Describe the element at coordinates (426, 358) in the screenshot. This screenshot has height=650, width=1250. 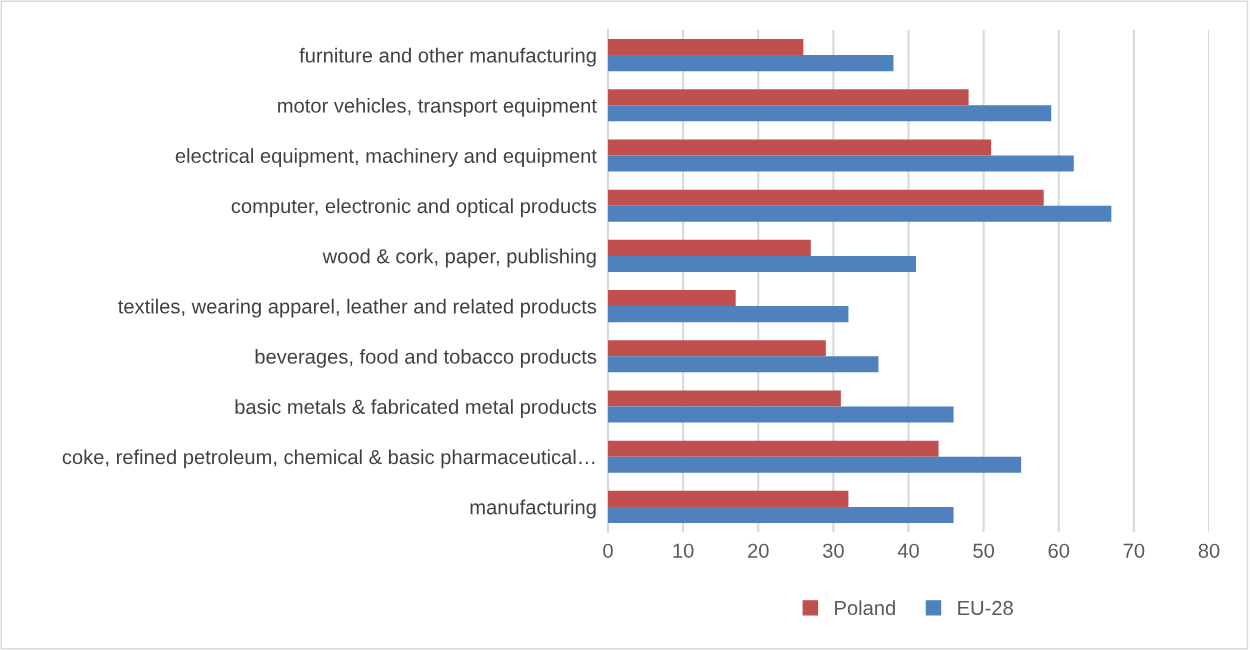
I see `y-tick-label: beverages, food and tobacco products` at that location.